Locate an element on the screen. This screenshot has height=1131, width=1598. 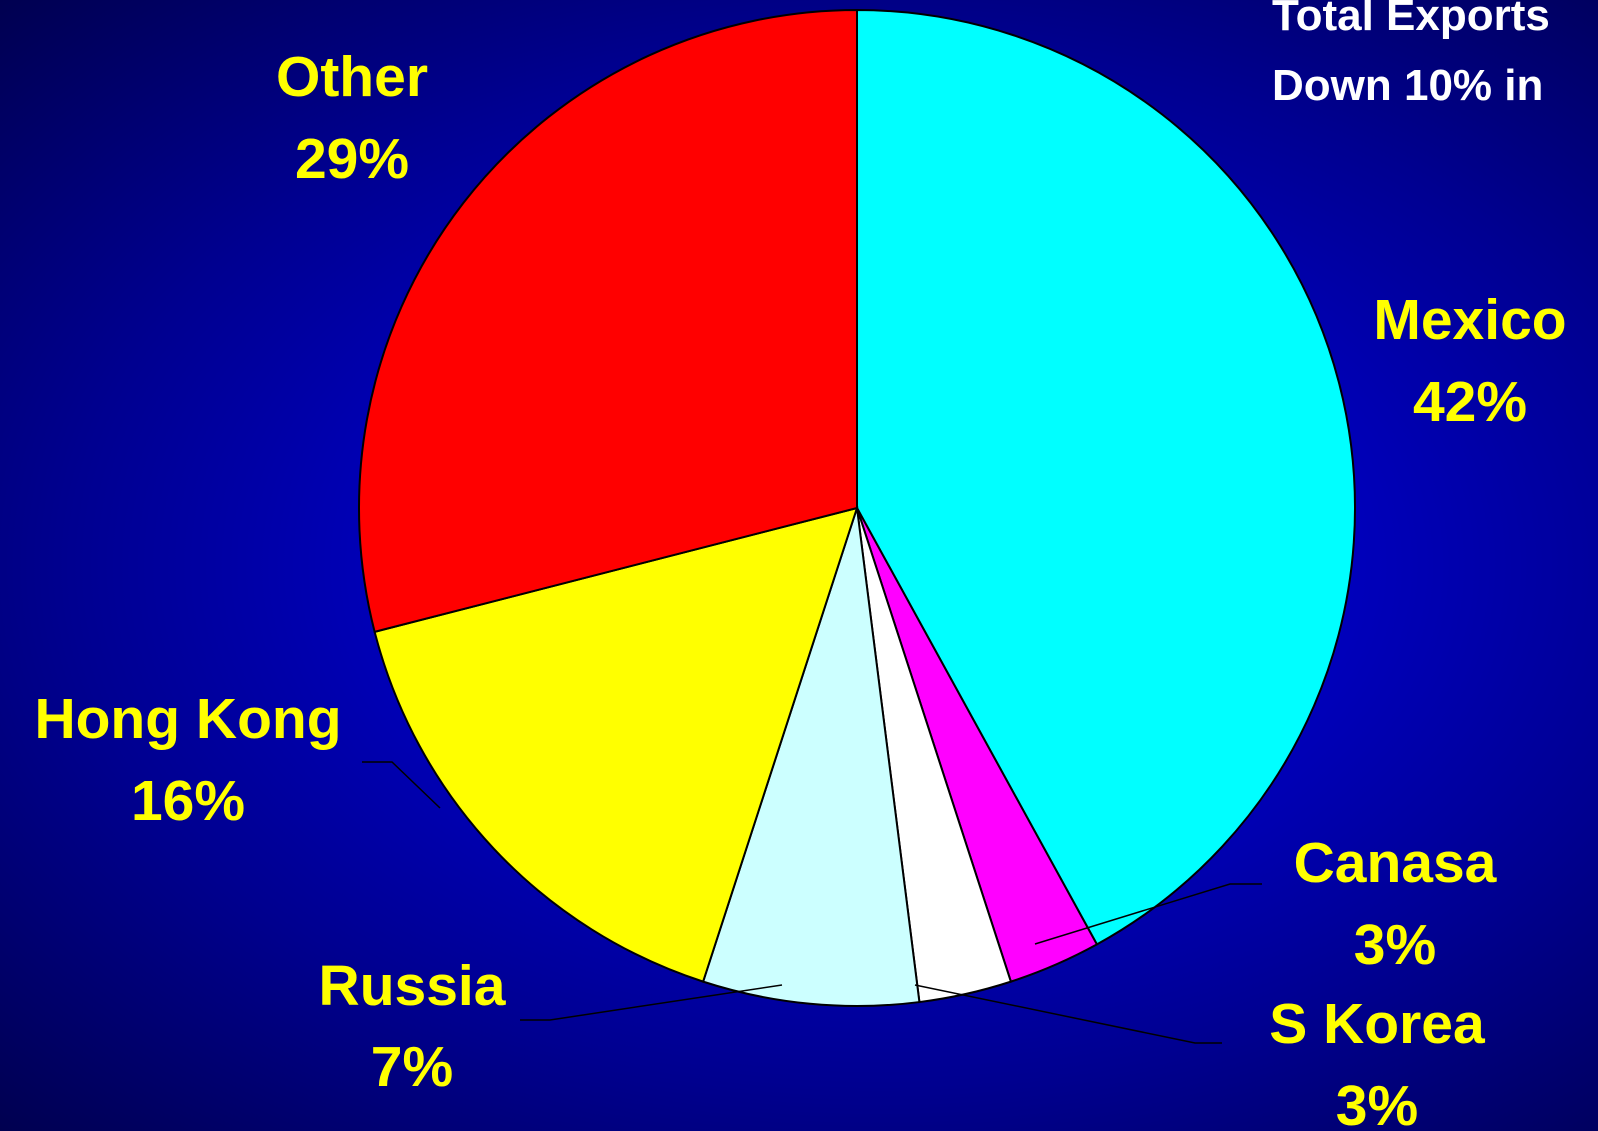
slice-label-mexico: Mexico is located at coordinates (1469, 320).